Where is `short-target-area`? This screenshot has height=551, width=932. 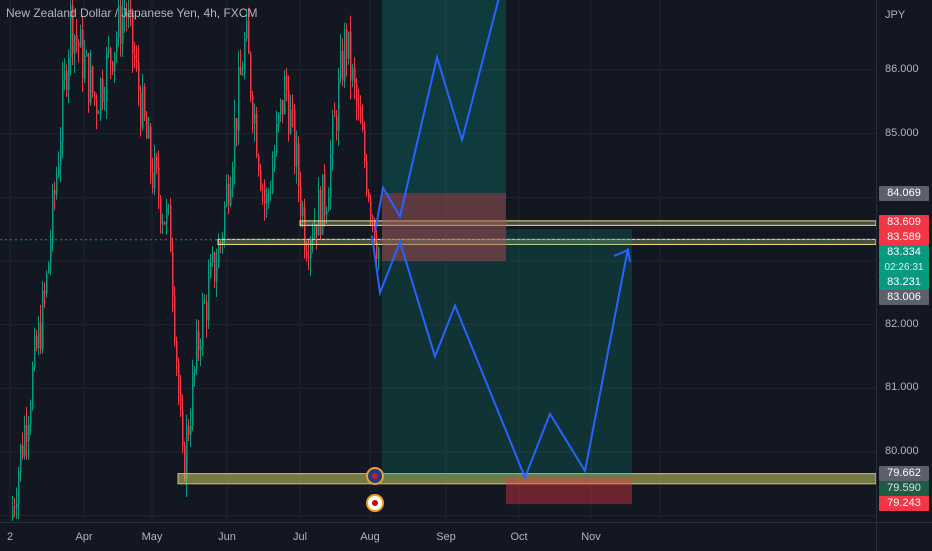 short-target-area is located at coordinates (507, 353).